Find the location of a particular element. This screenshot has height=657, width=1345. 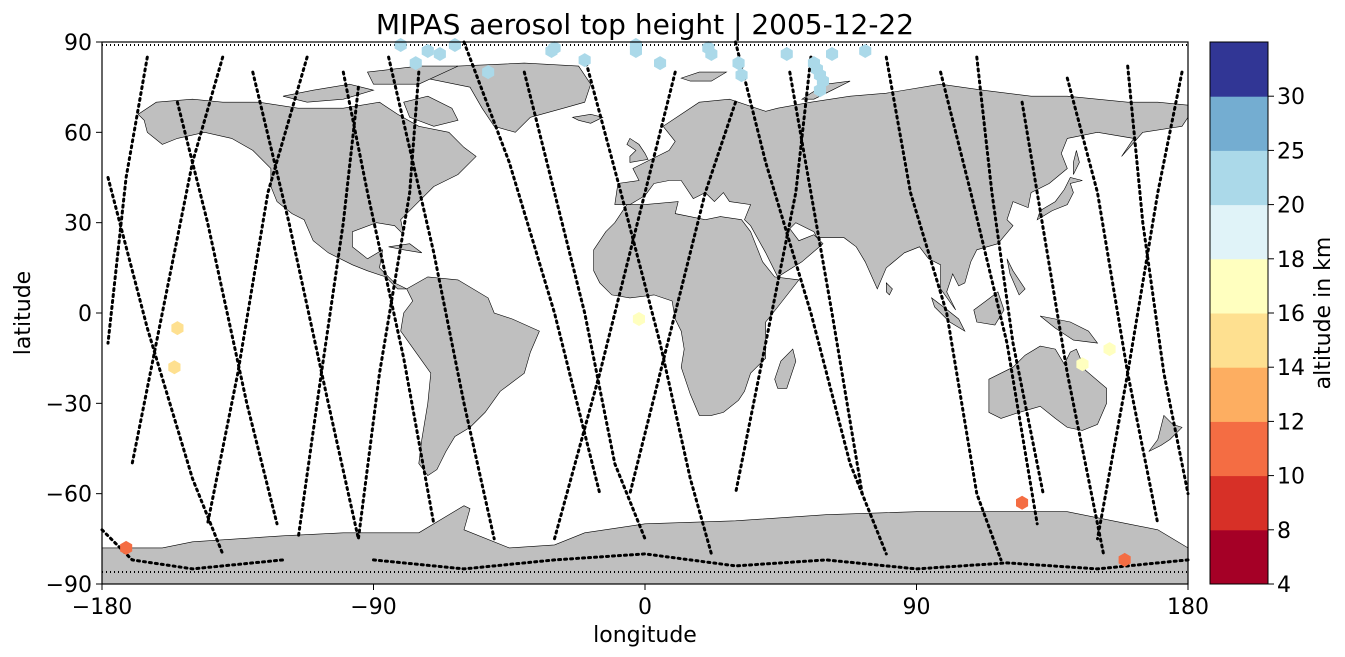

land-japan is located at coordinates (1059, 199).